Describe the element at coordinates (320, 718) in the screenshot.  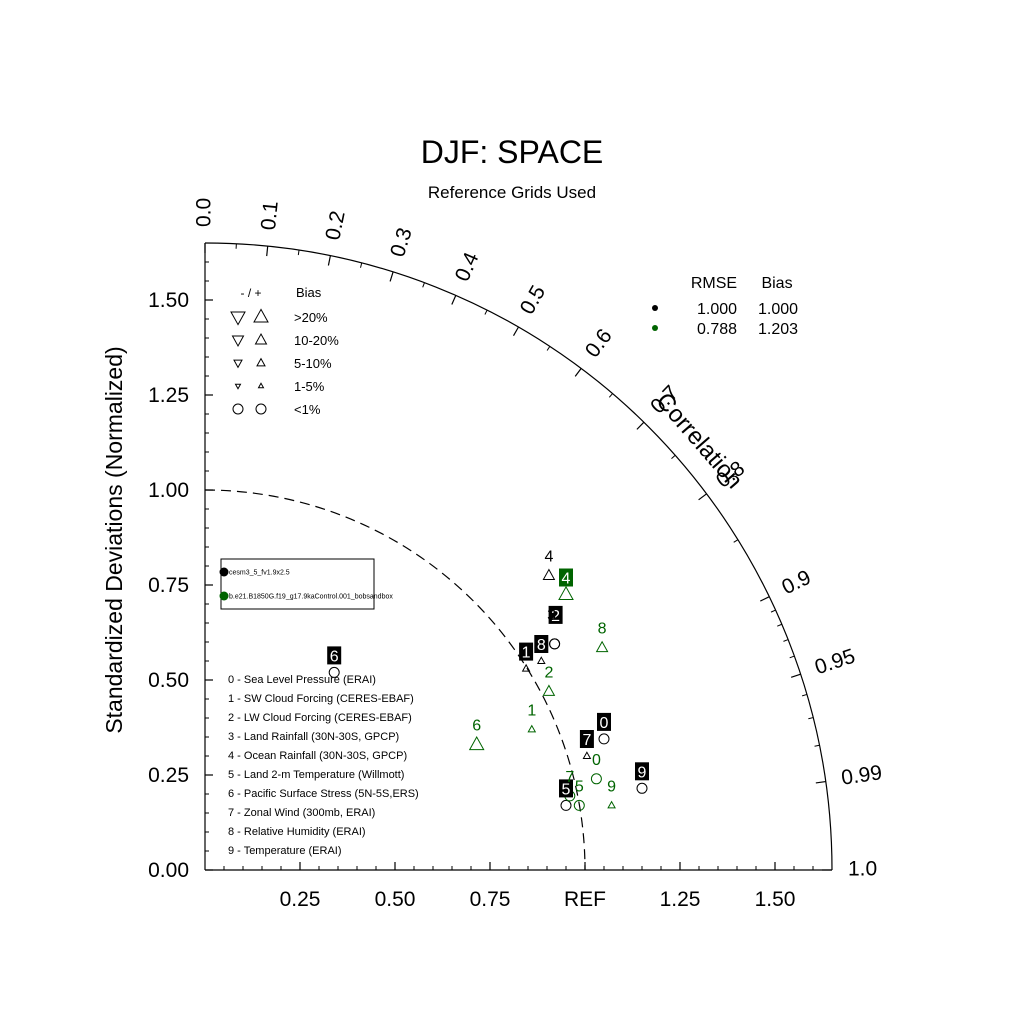
I see `variable-legend-item: 2 - LW Cloud Forcing (CERES-EBAF)` at that location.